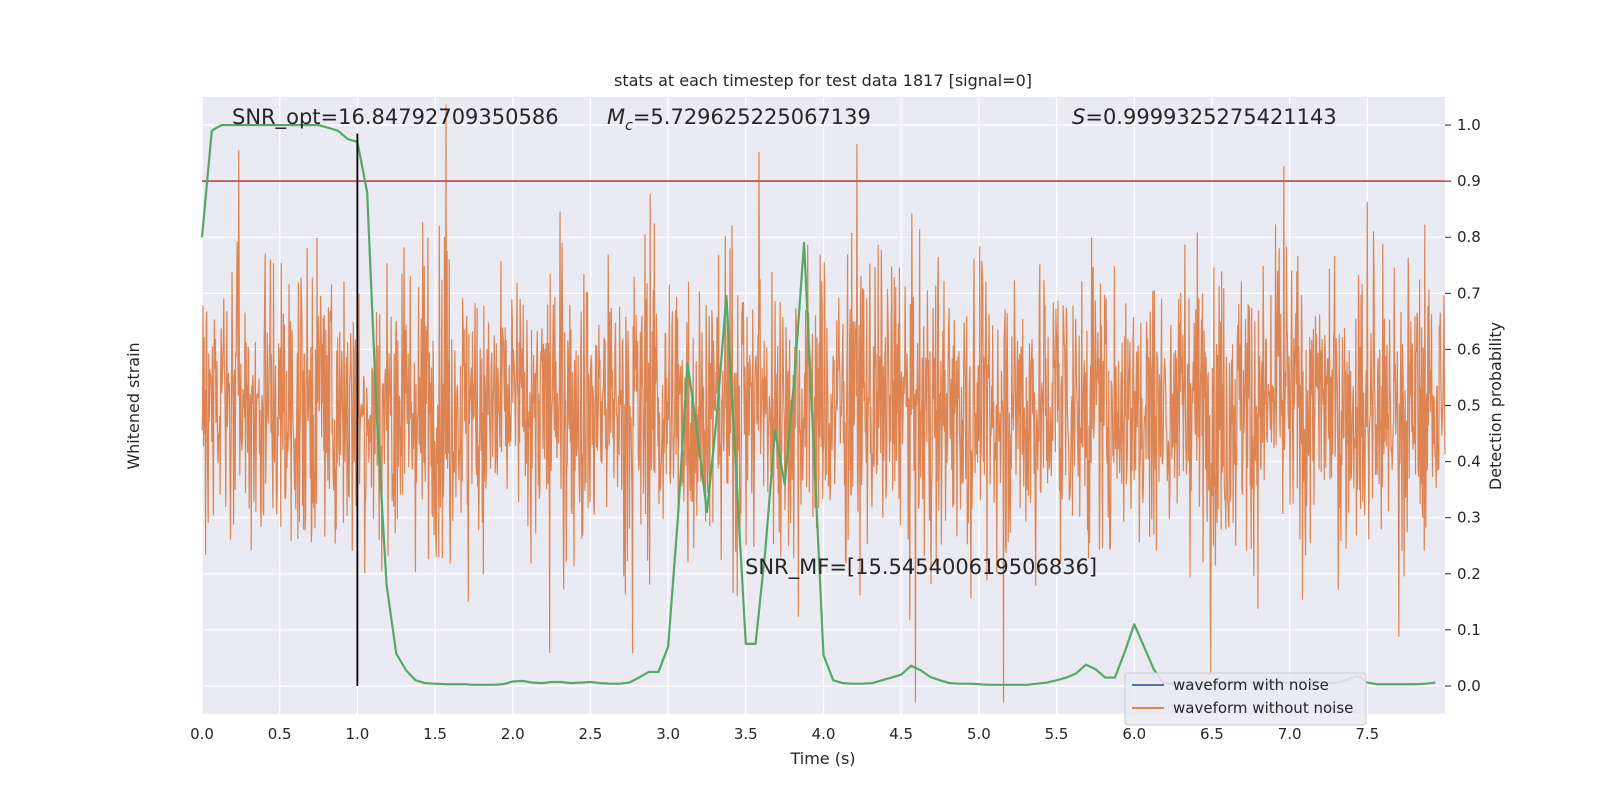 This screenshot has width=1600, height=800. What do you see at coordinates (202, 734) in the screenshot?
I see `x-tick-label: 0.0` at bounding box center [202, 734].